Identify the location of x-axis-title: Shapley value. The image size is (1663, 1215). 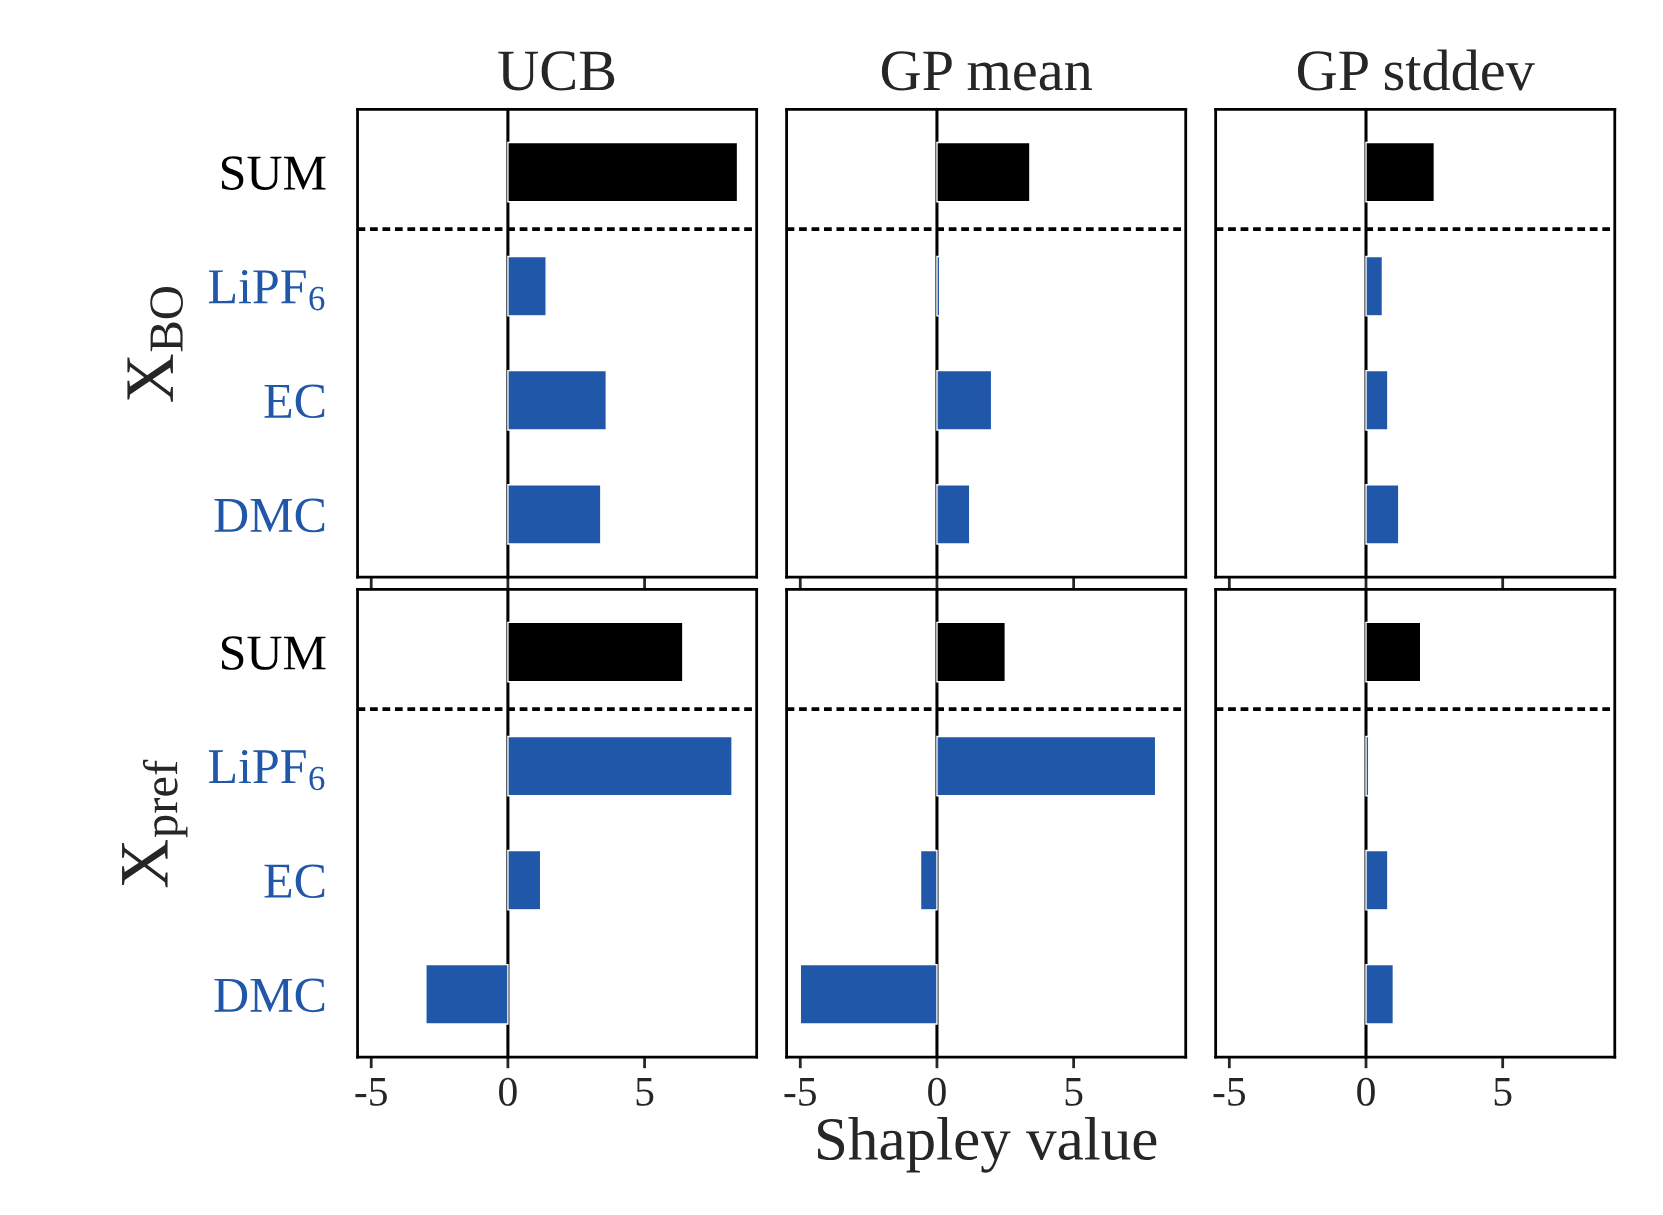
(987, 1145).